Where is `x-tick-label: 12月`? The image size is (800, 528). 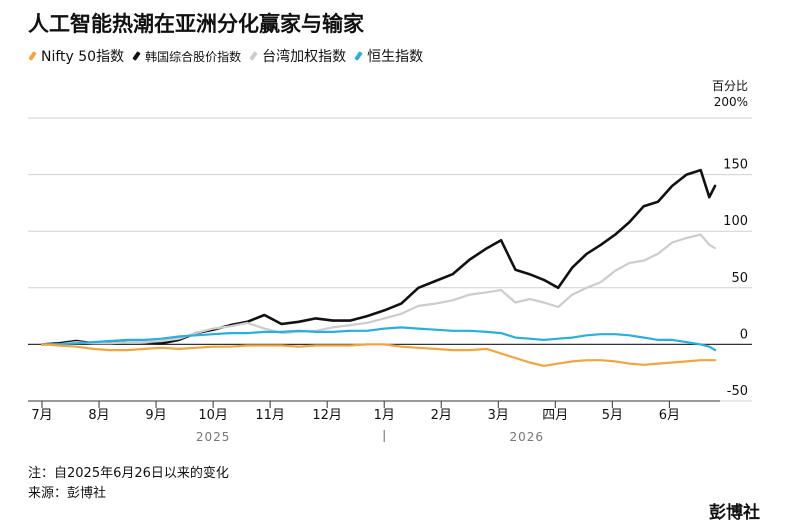 x-tick-label: 12月 is located at coordinates (327, 415).